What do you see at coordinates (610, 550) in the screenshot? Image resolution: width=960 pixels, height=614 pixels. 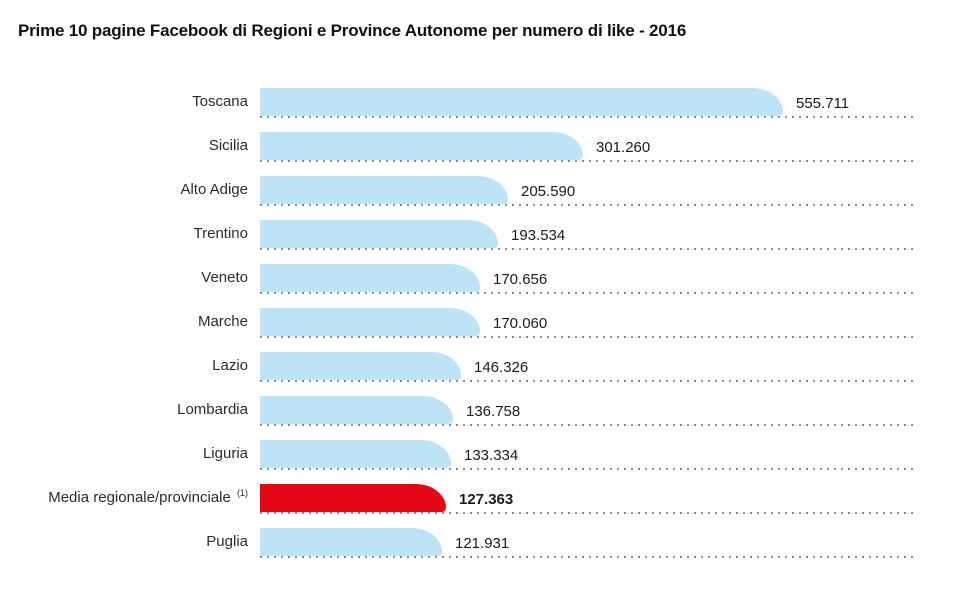 I see `bar-track: 121.931` at bounding box center [610, 550].